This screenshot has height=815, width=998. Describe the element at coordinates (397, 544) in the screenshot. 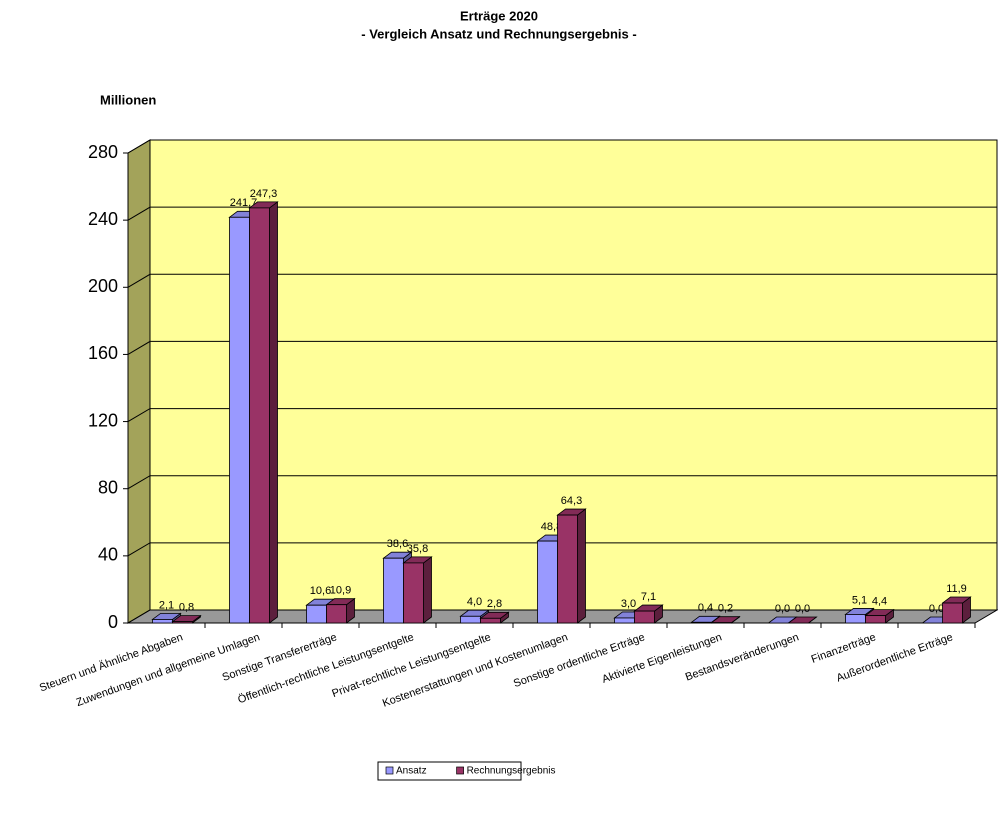

I see `value-label: 38,6` at that location.